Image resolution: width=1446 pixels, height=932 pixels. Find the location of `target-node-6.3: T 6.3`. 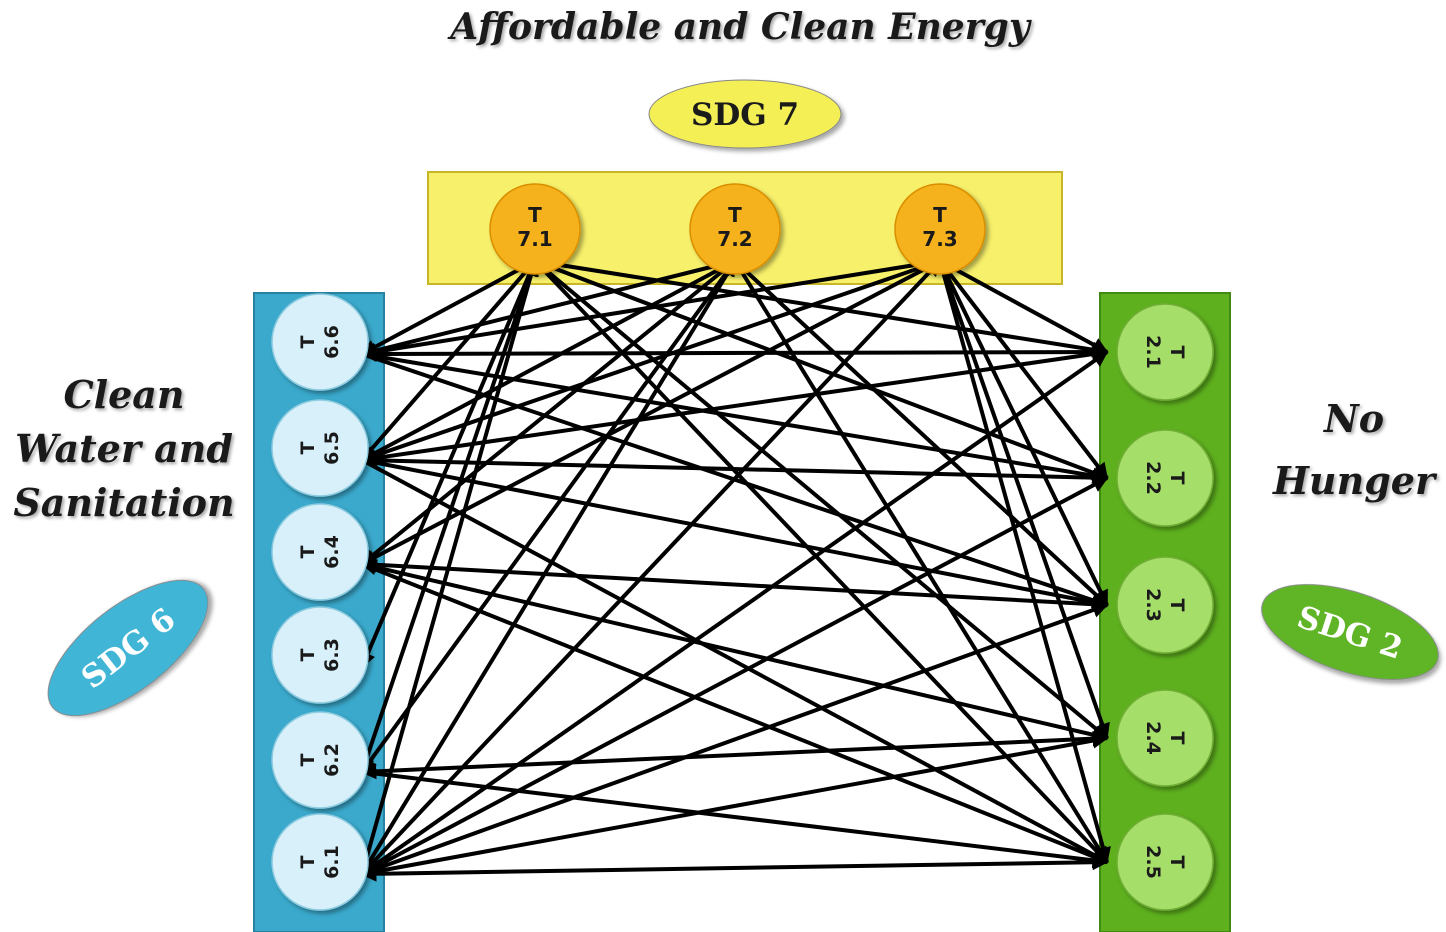

target-node-6.3: T 6.3 is located at coordinates (320, 655).